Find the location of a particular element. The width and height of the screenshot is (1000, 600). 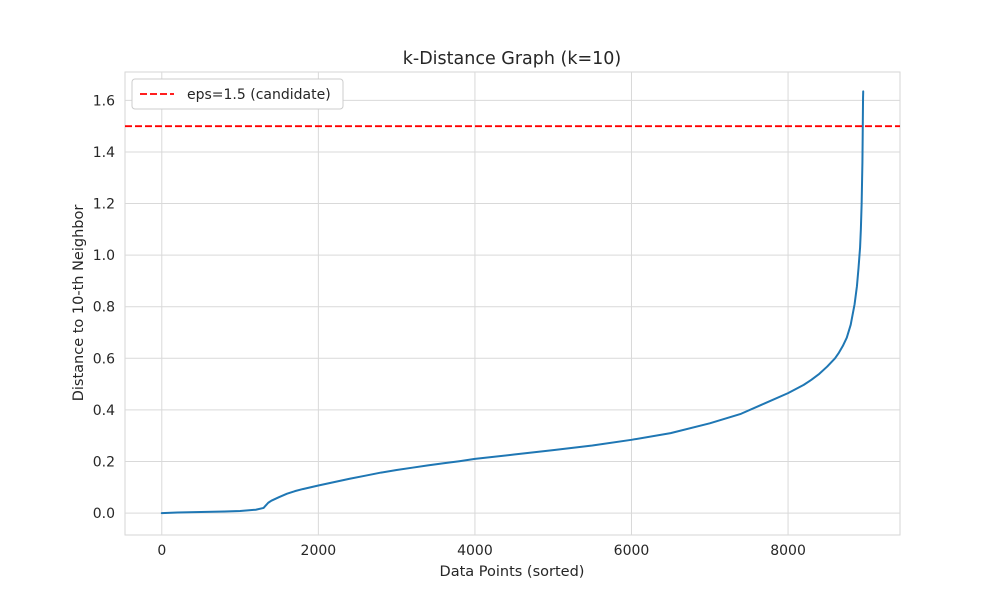

y-tick-label: 1.6 is located at coordinates (104, 101).